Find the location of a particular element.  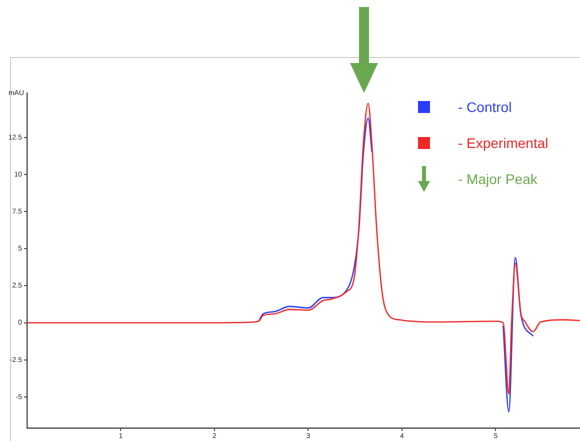

annotation: - Major Peak is located at coordinates (498, 179).